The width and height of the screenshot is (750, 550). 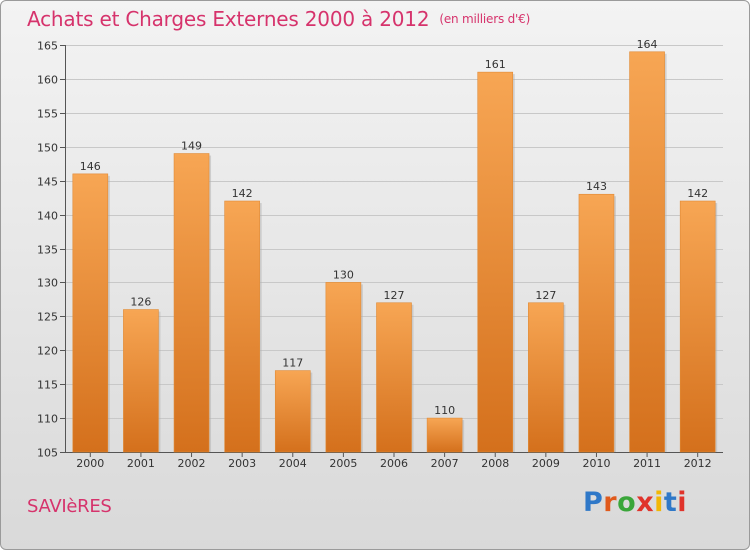 What do you see at coordinates (593, 502) in the screenshot?
I see `logo-letter: P` at bounding box center [593, 502].